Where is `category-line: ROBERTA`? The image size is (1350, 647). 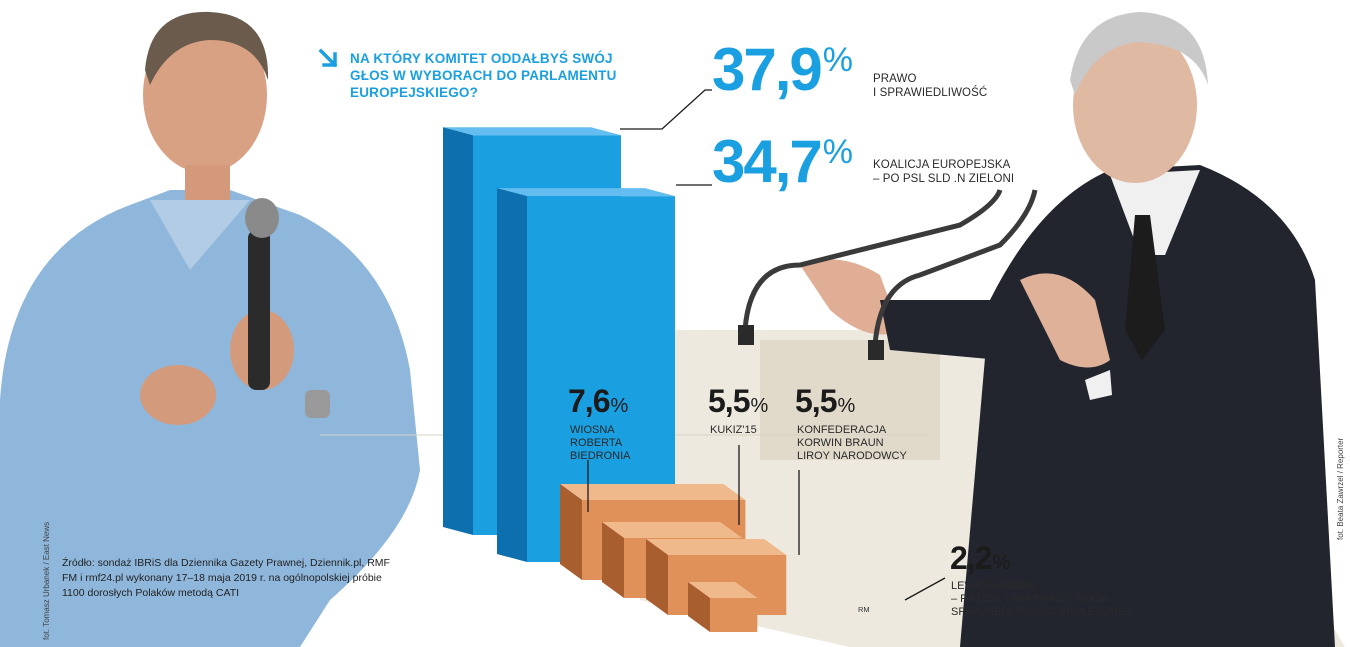 category-line: ROBERTA is located at coordinates (596, 443).